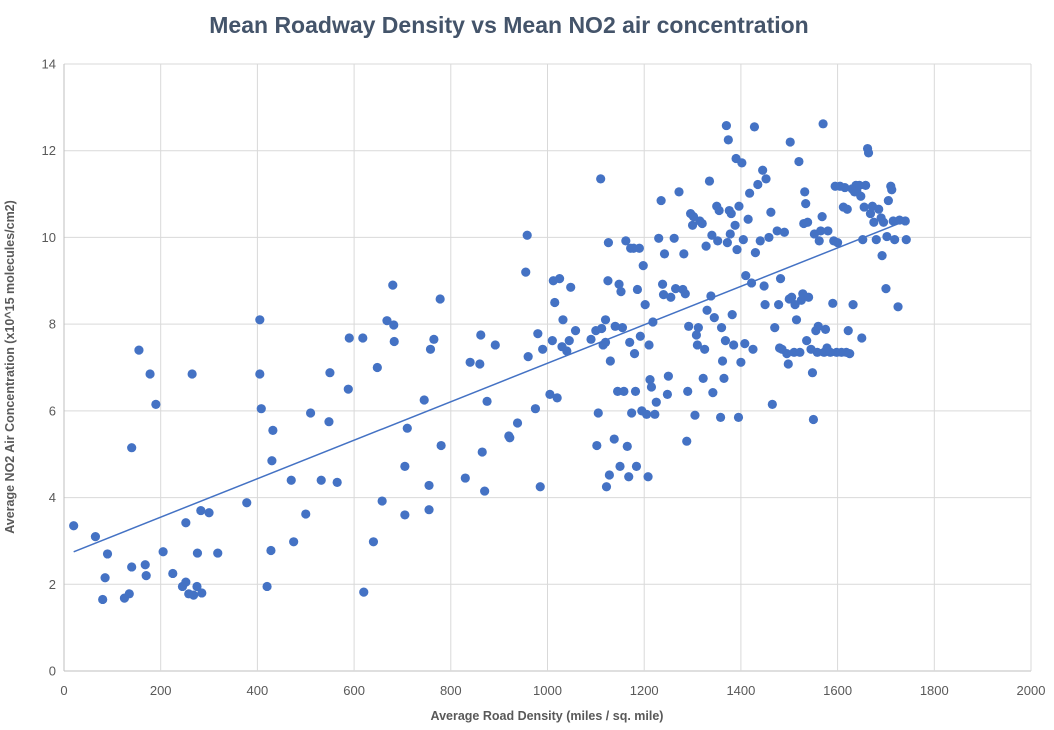 Image resolution: width=1054 pixels, height=730 pixels. Describe the element at coordinates (49, 150) in the screenshot. I see `y-tick-label: 12` at that location.